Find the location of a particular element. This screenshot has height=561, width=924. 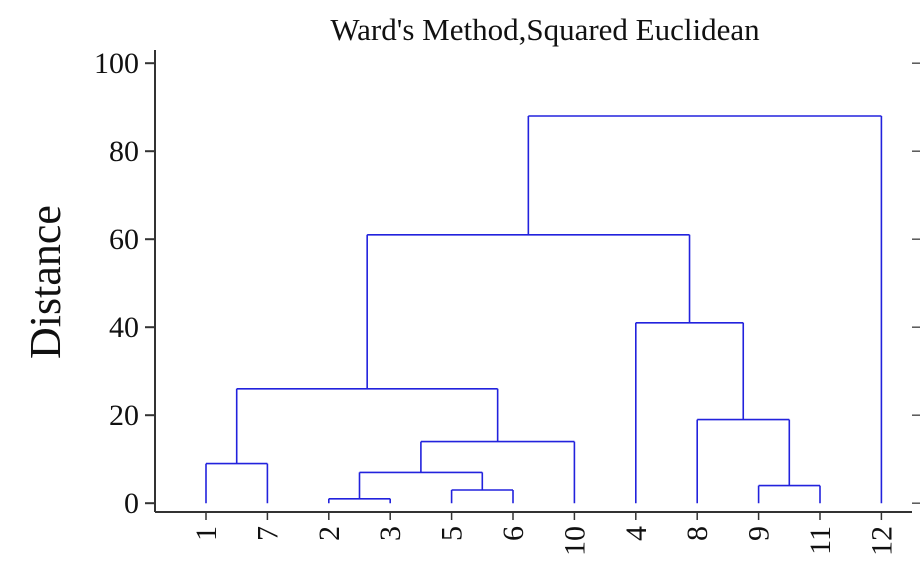

y-tick-label: 100 is located at coordinates (116, 63).